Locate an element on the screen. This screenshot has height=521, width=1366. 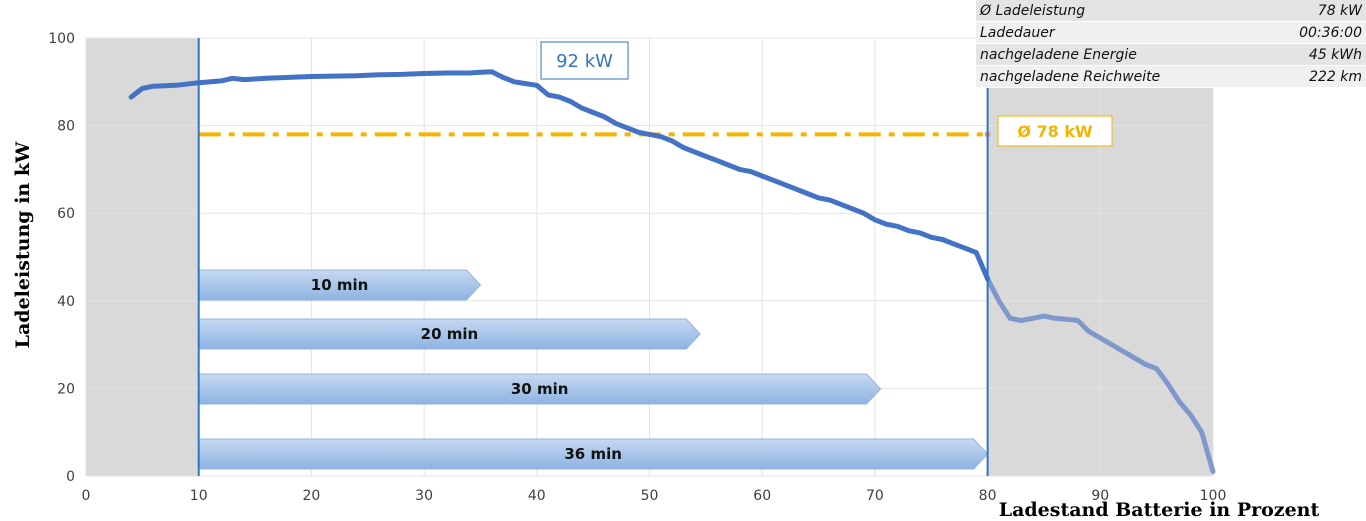
peak-label-box is located at coordinates (584, 60).